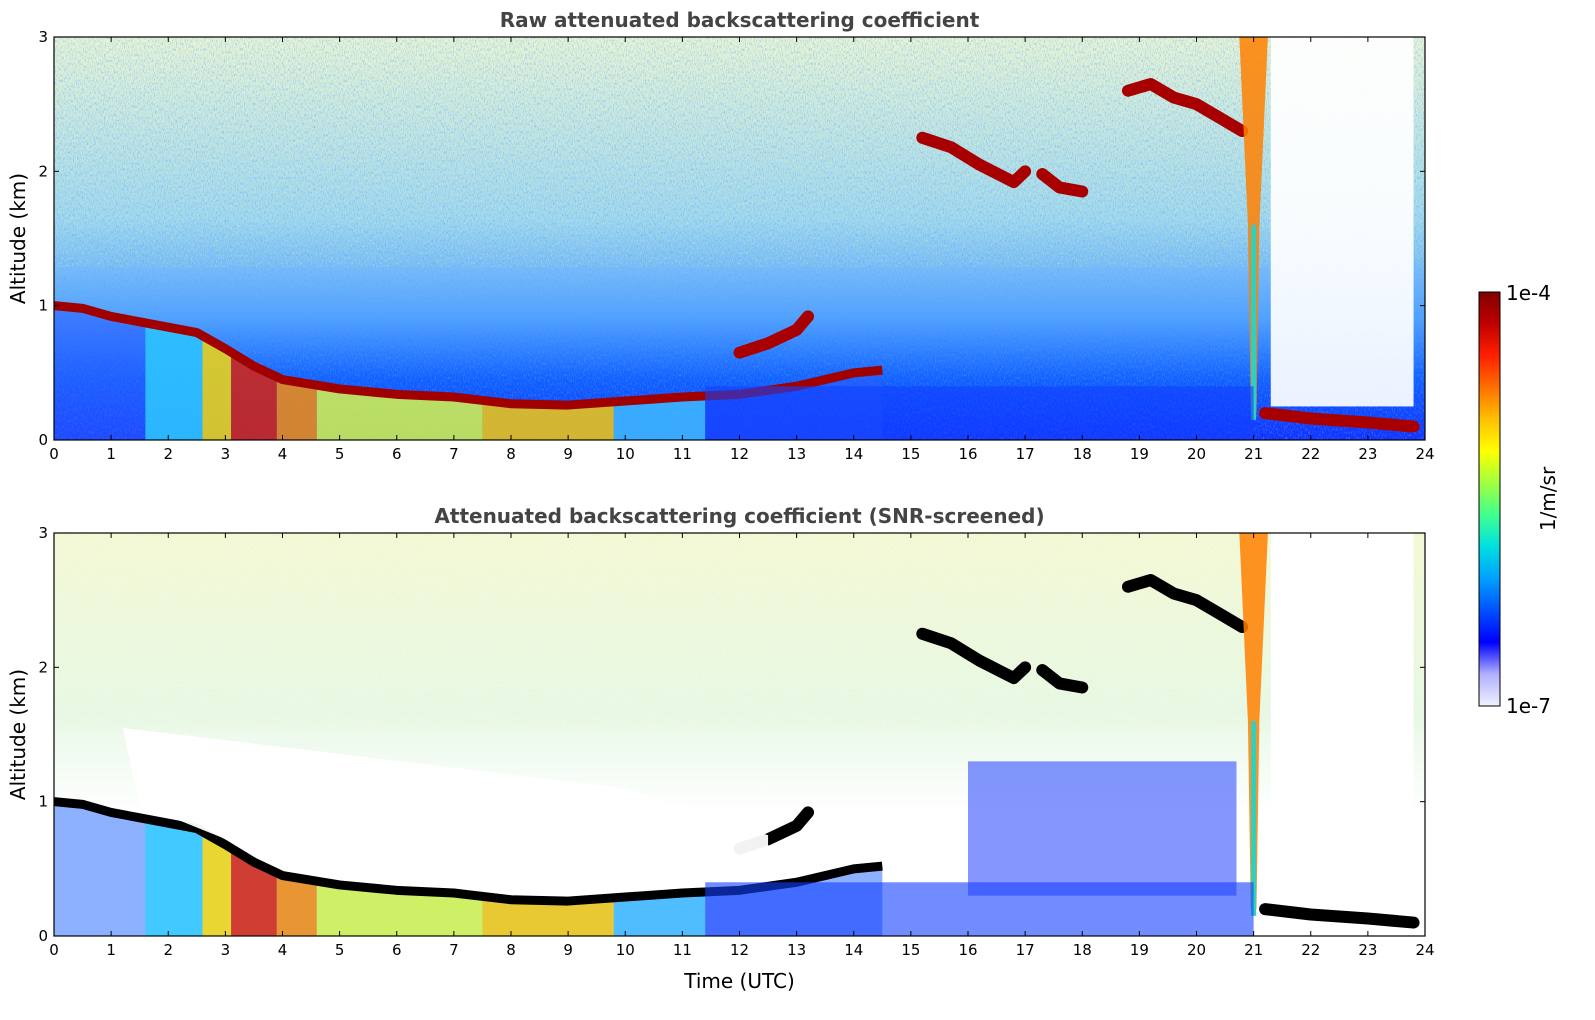  I want to click on colorbar: 1e-4 1e-7 1/m/sr, so click(1519, 499).